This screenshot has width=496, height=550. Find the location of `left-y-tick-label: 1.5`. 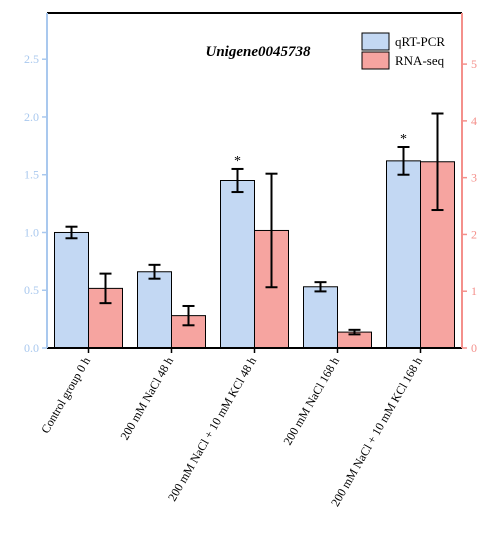

left-y-tick-label: 1.5 is located at coordinates (31, 175).